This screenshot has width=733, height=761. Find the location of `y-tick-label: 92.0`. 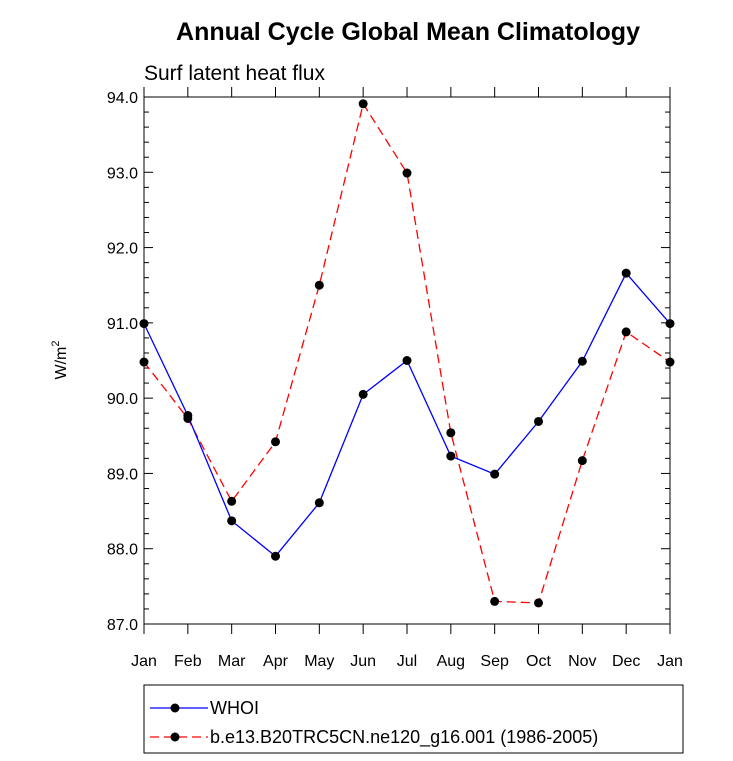

y-tick-label: 92.0 is located at coordinates (122, 249).